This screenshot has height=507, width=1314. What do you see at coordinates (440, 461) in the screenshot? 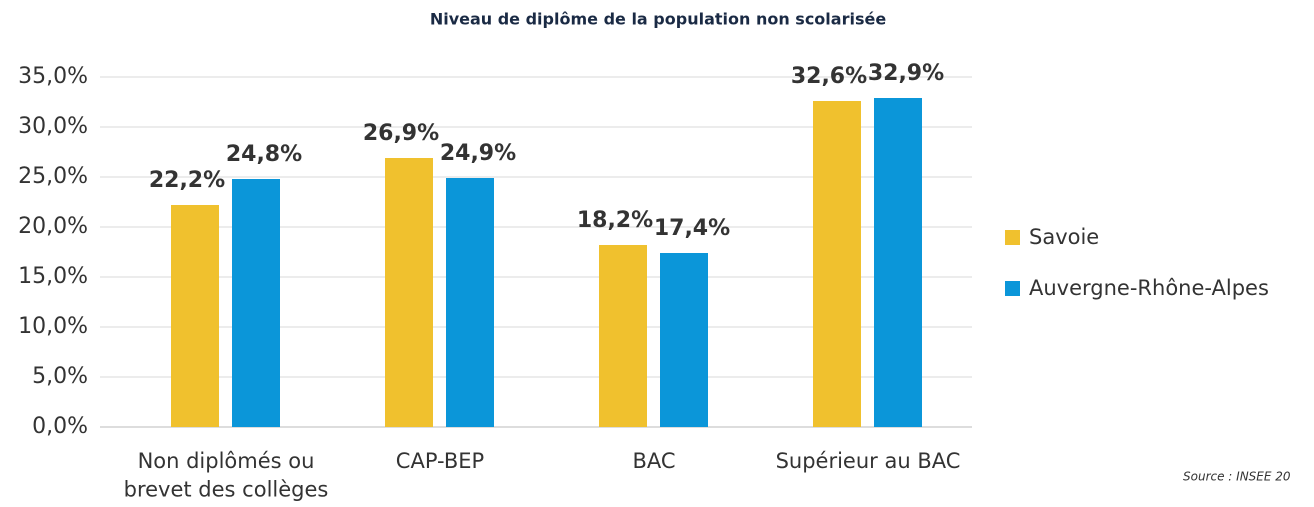
I see `x-tick-label: CAP-BEP` at bounding box center [440, 461].